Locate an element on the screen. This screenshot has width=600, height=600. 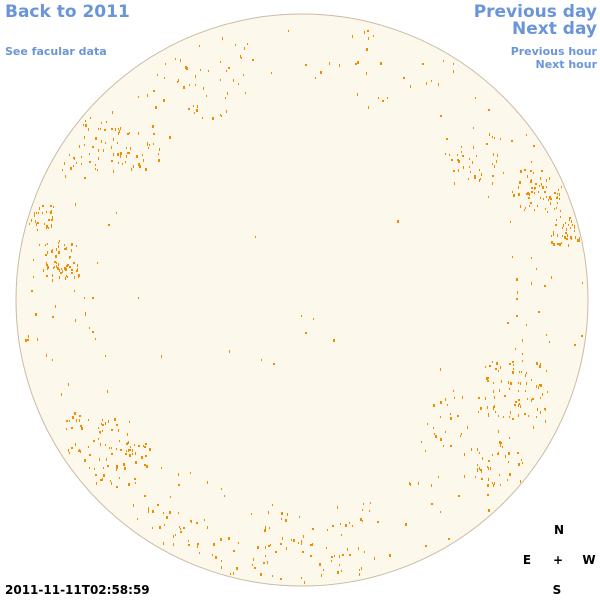
previous-hour-link: Previous hour is located at coordinates (553, 51).